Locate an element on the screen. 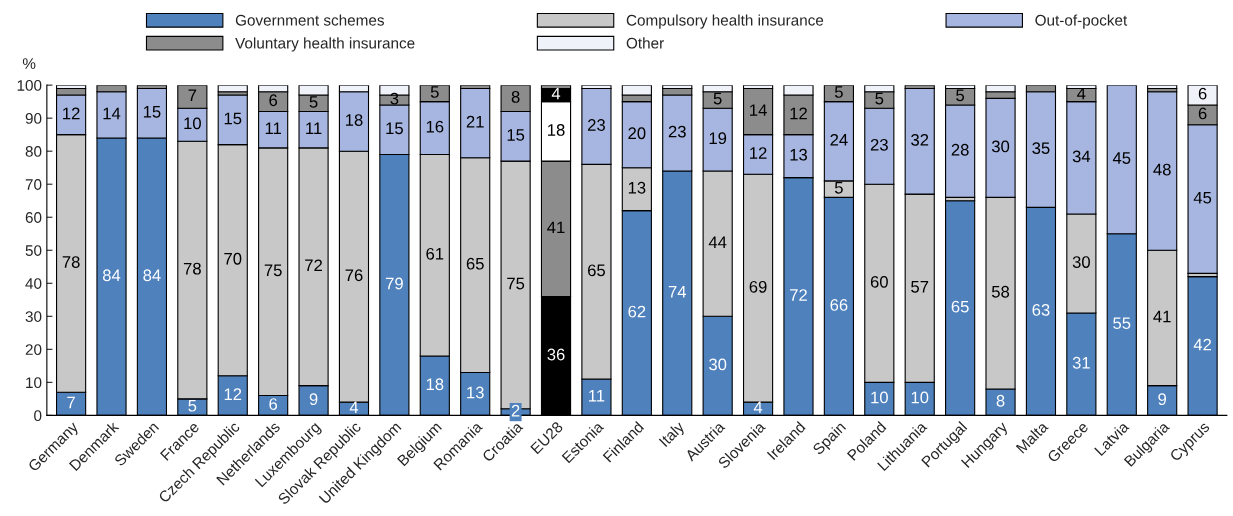  legend-label: Out-of-pocket is located at coordinates (1081, 21).